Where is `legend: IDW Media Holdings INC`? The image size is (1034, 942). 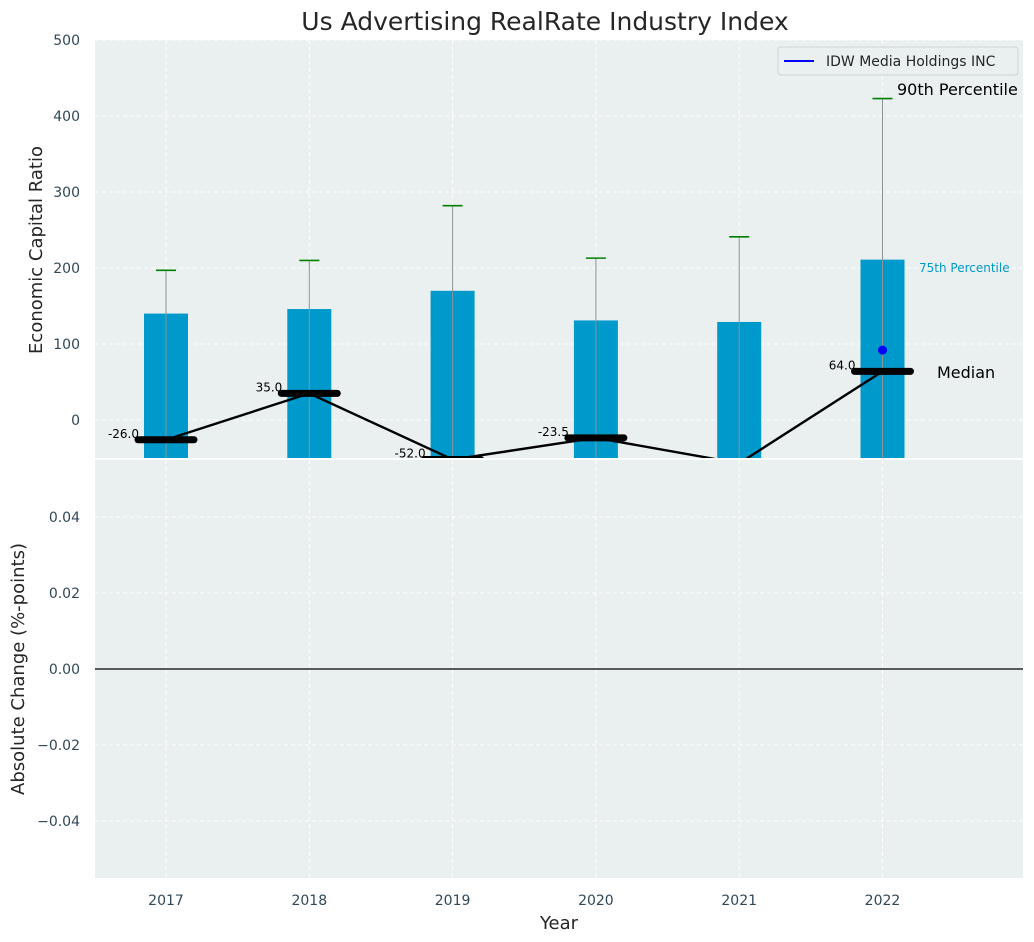
legend: IDW Media Holdings INC is located at coordinates (898, 61).